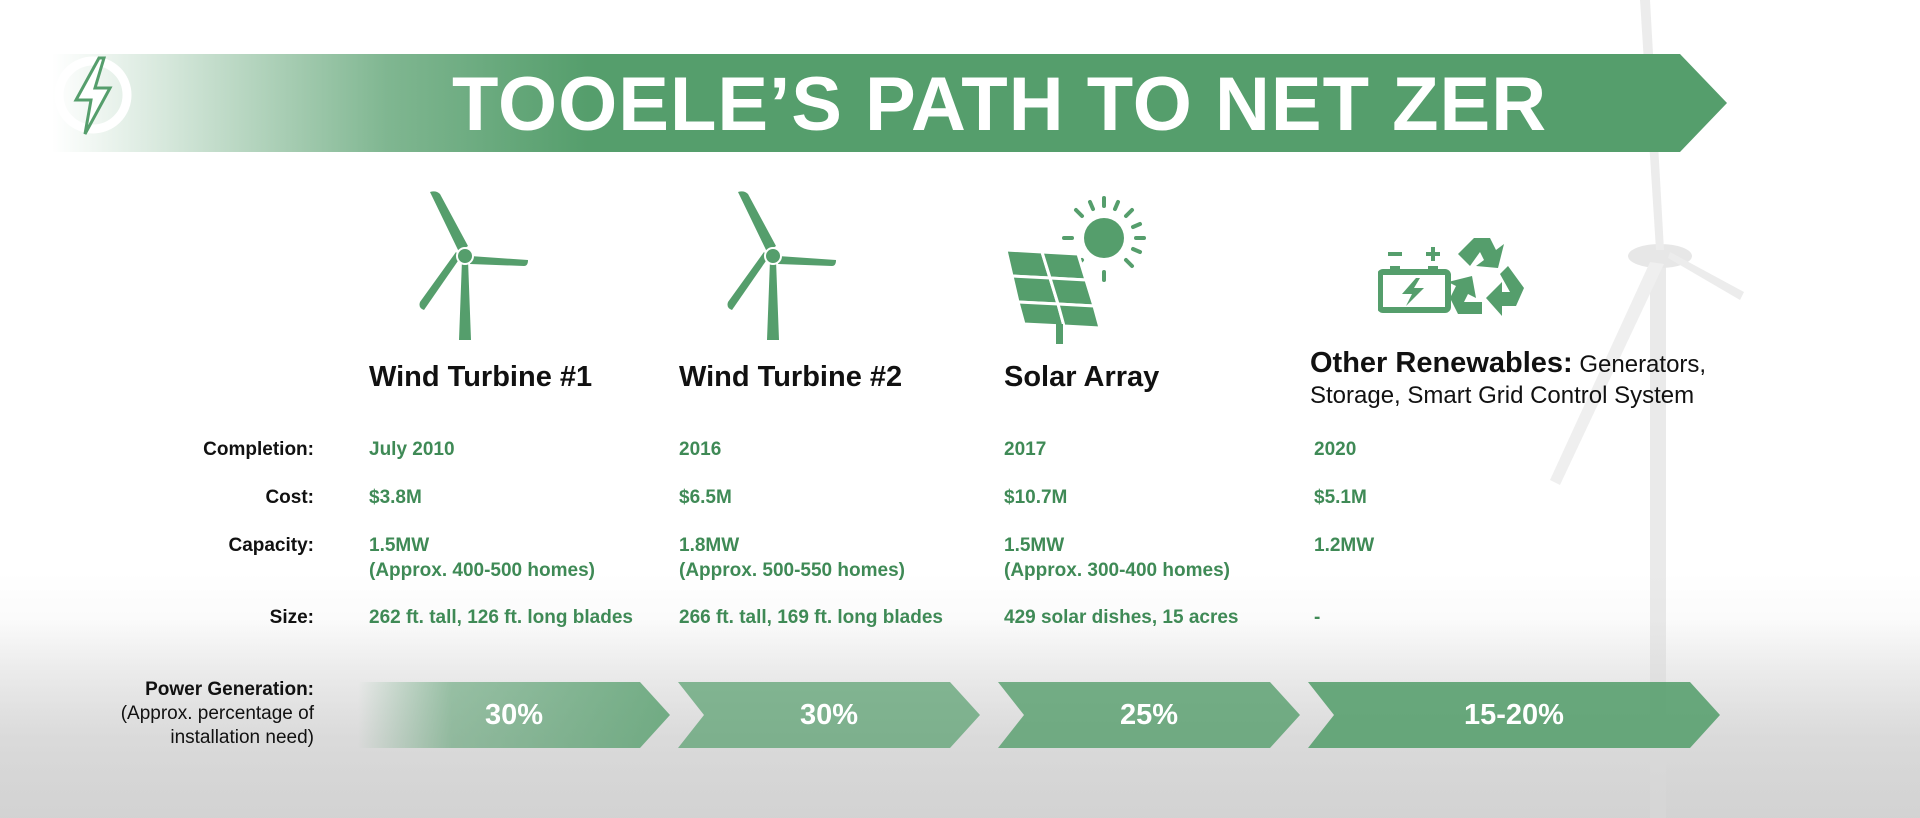 The width and height of the screenshot is (1920, 818). I want to click on column-title-wind-turbine-2: Wind Turbine #2, so click(791, 377).